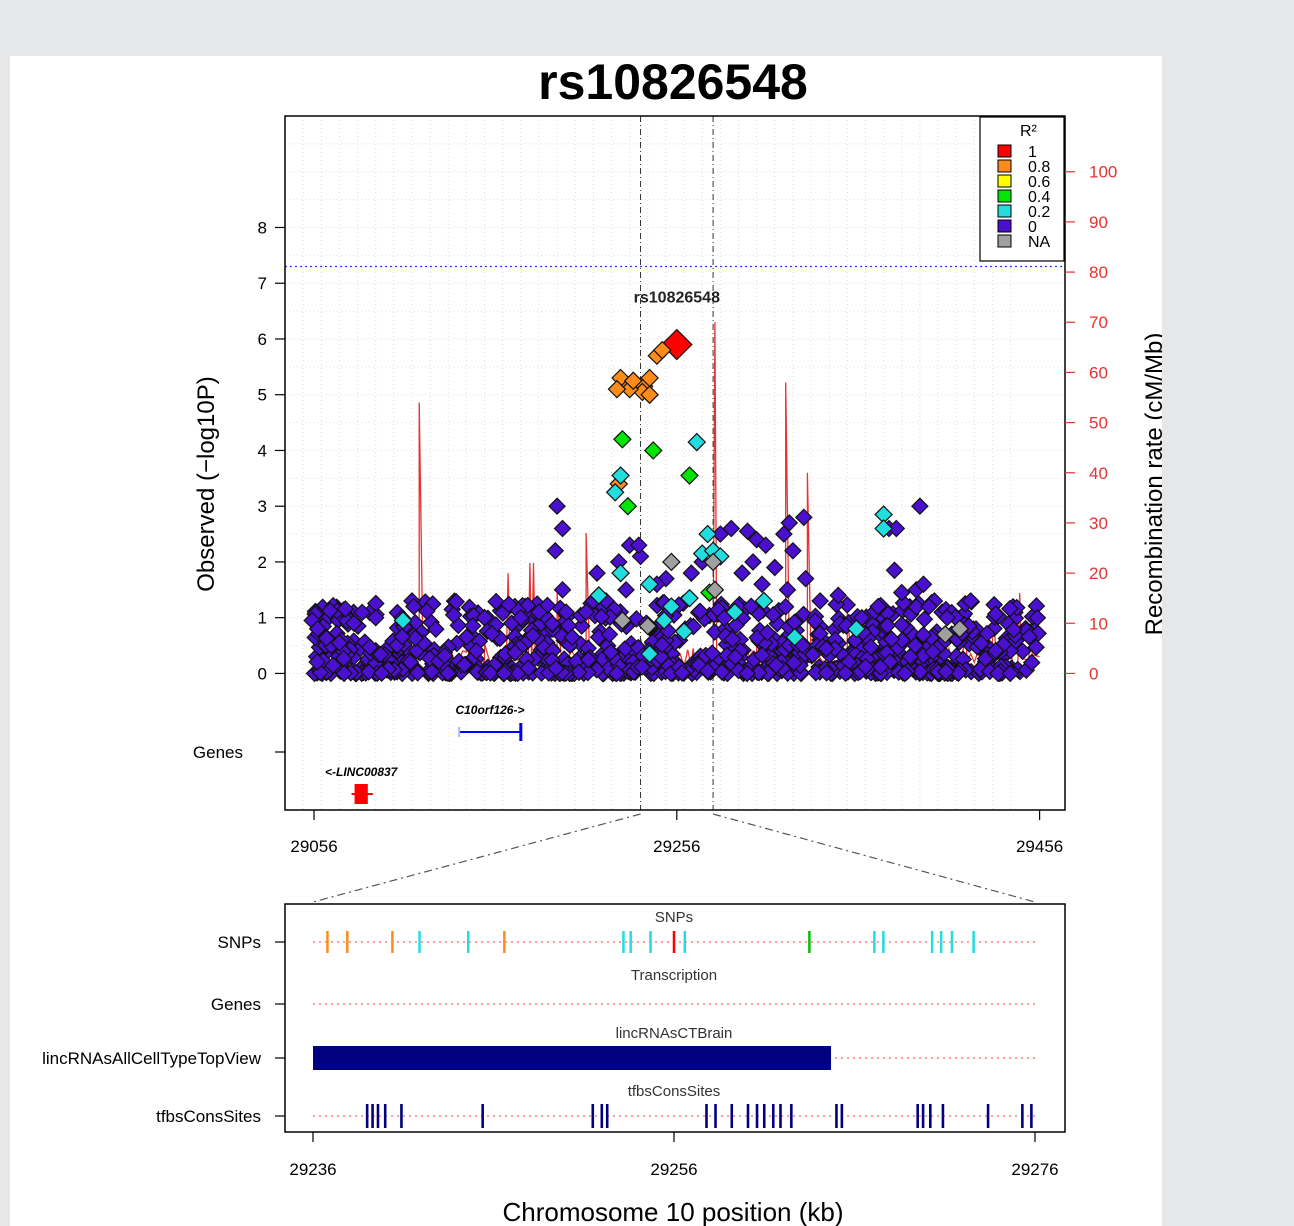  Describe the element at coordinates (271, 485) in the screenshot. I see `y-axis-left: 0 1 2 3 4 5 6 7 8` at that location.